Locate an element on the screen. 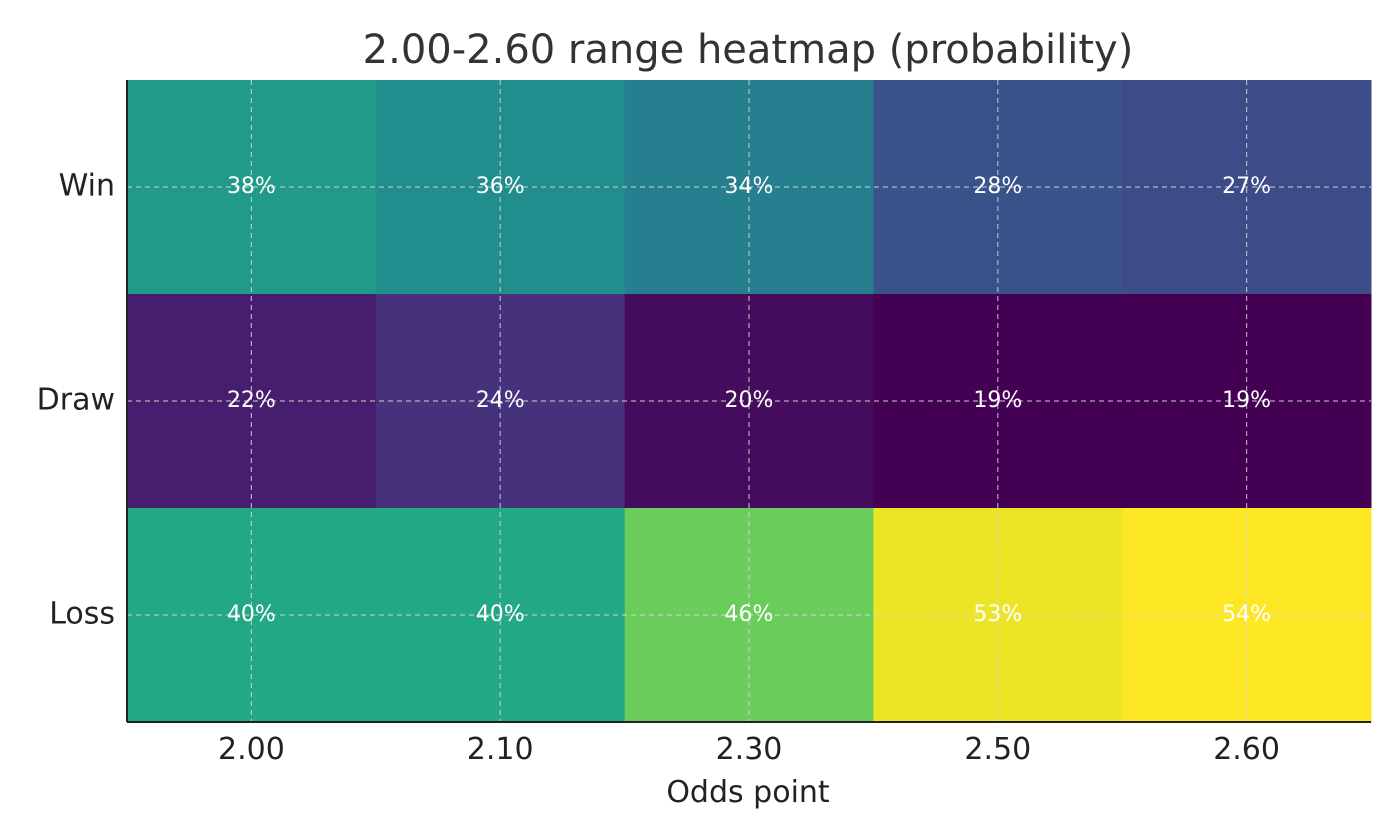  cell-value-label: 34% is located at coordinates (749, 186).